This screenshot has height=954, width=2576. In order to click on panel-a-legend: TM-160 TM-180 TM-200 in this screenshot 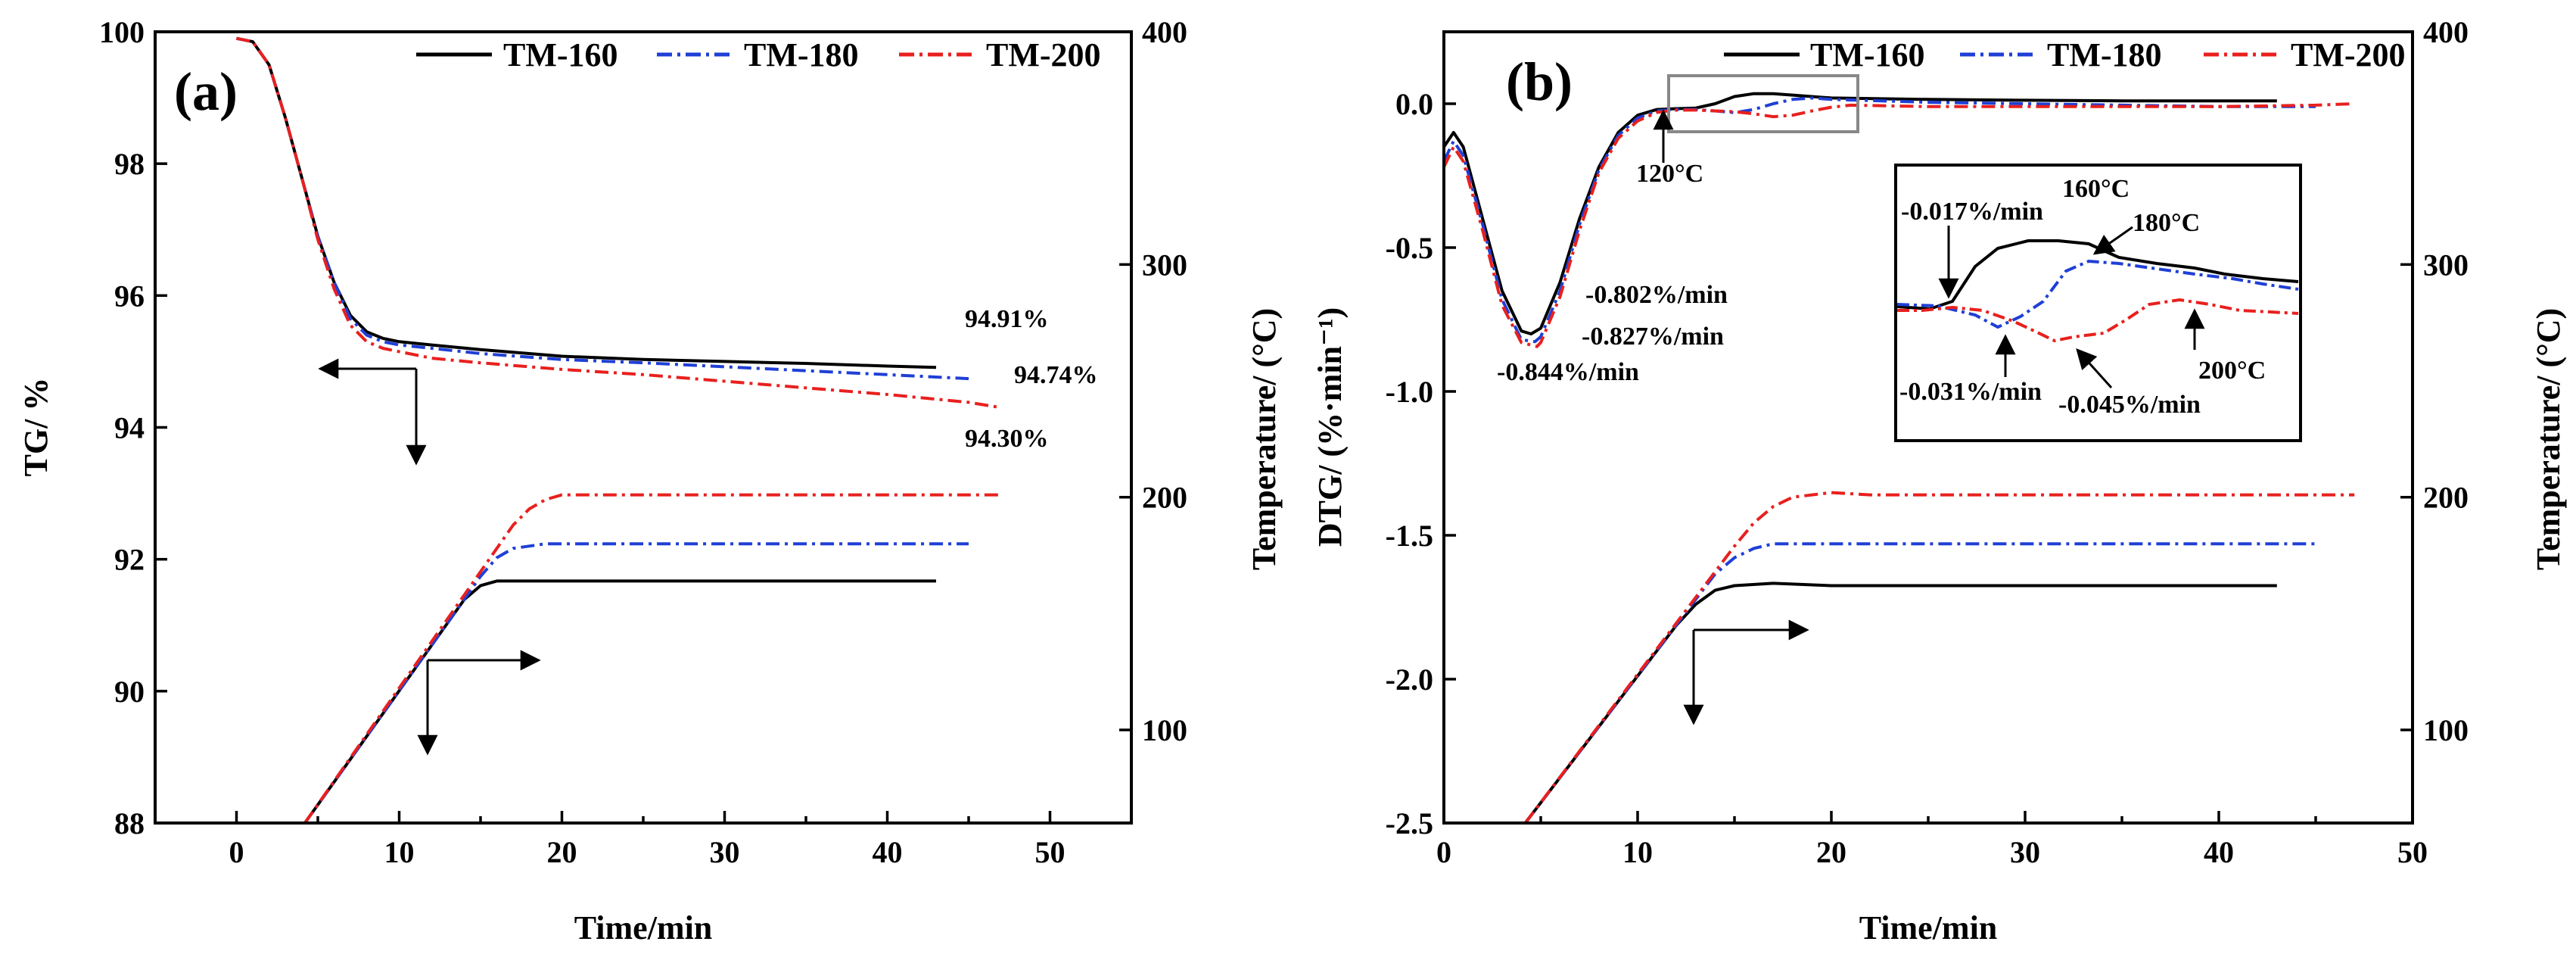, I will do `click(758, 54)`.